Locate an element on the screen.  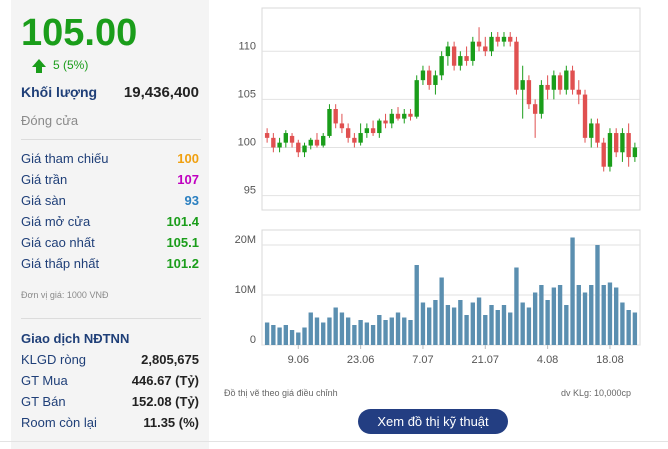
divider is located at coordinates (111, 318).